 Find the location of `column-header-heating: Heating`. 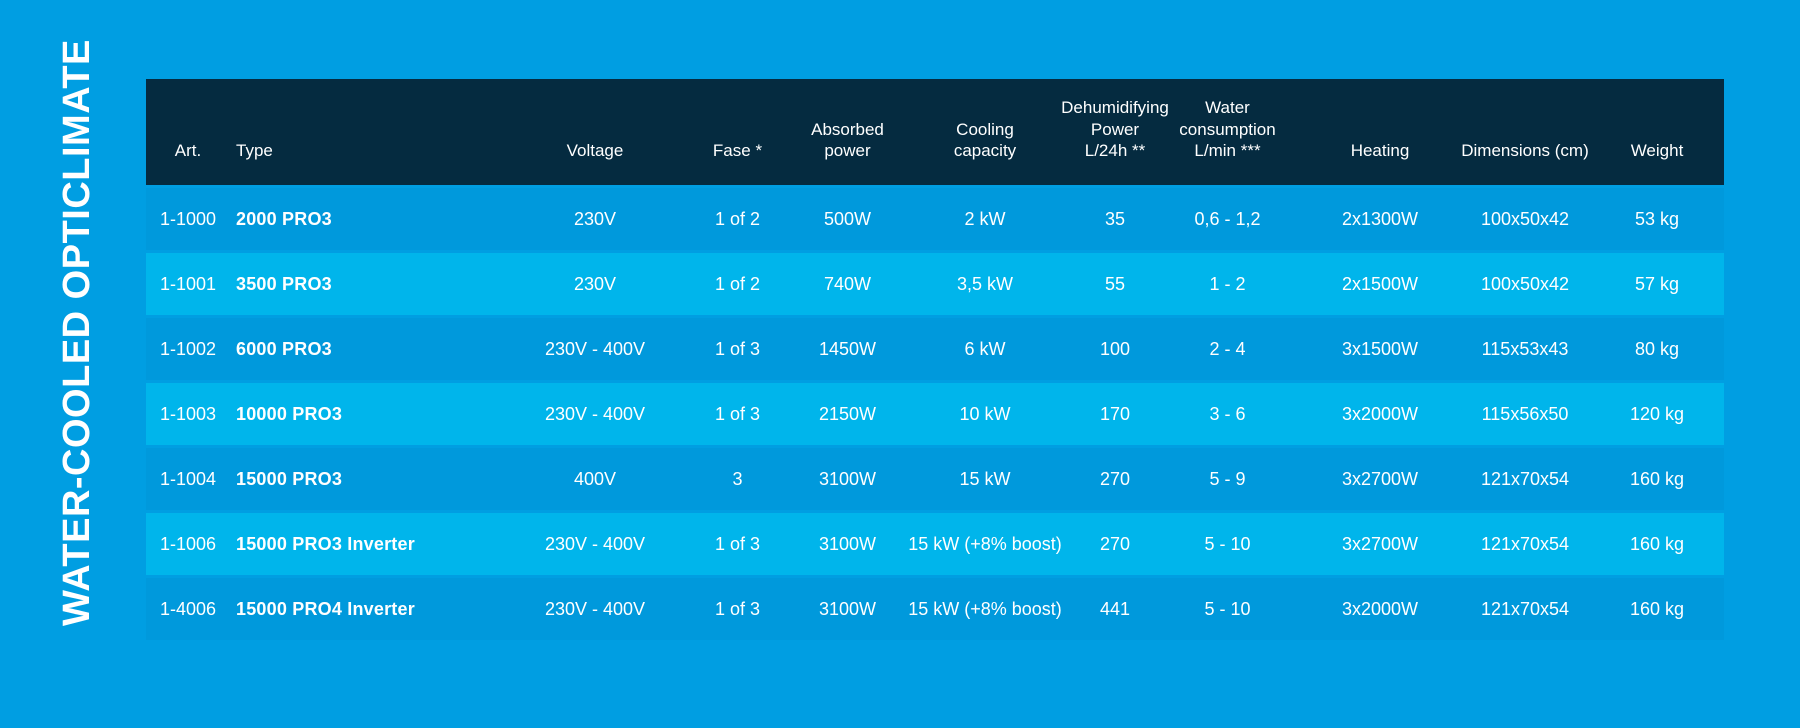

column-header-heating: Heating is located at coordinates (1380, 150).